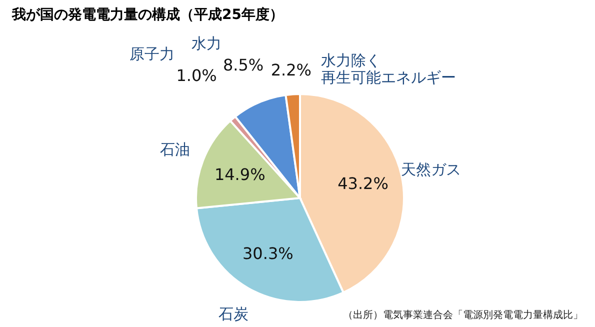  Describe the element at coordinates (430, 169) in the screenshot. I see `slice-label: 天然ガス` at that location.